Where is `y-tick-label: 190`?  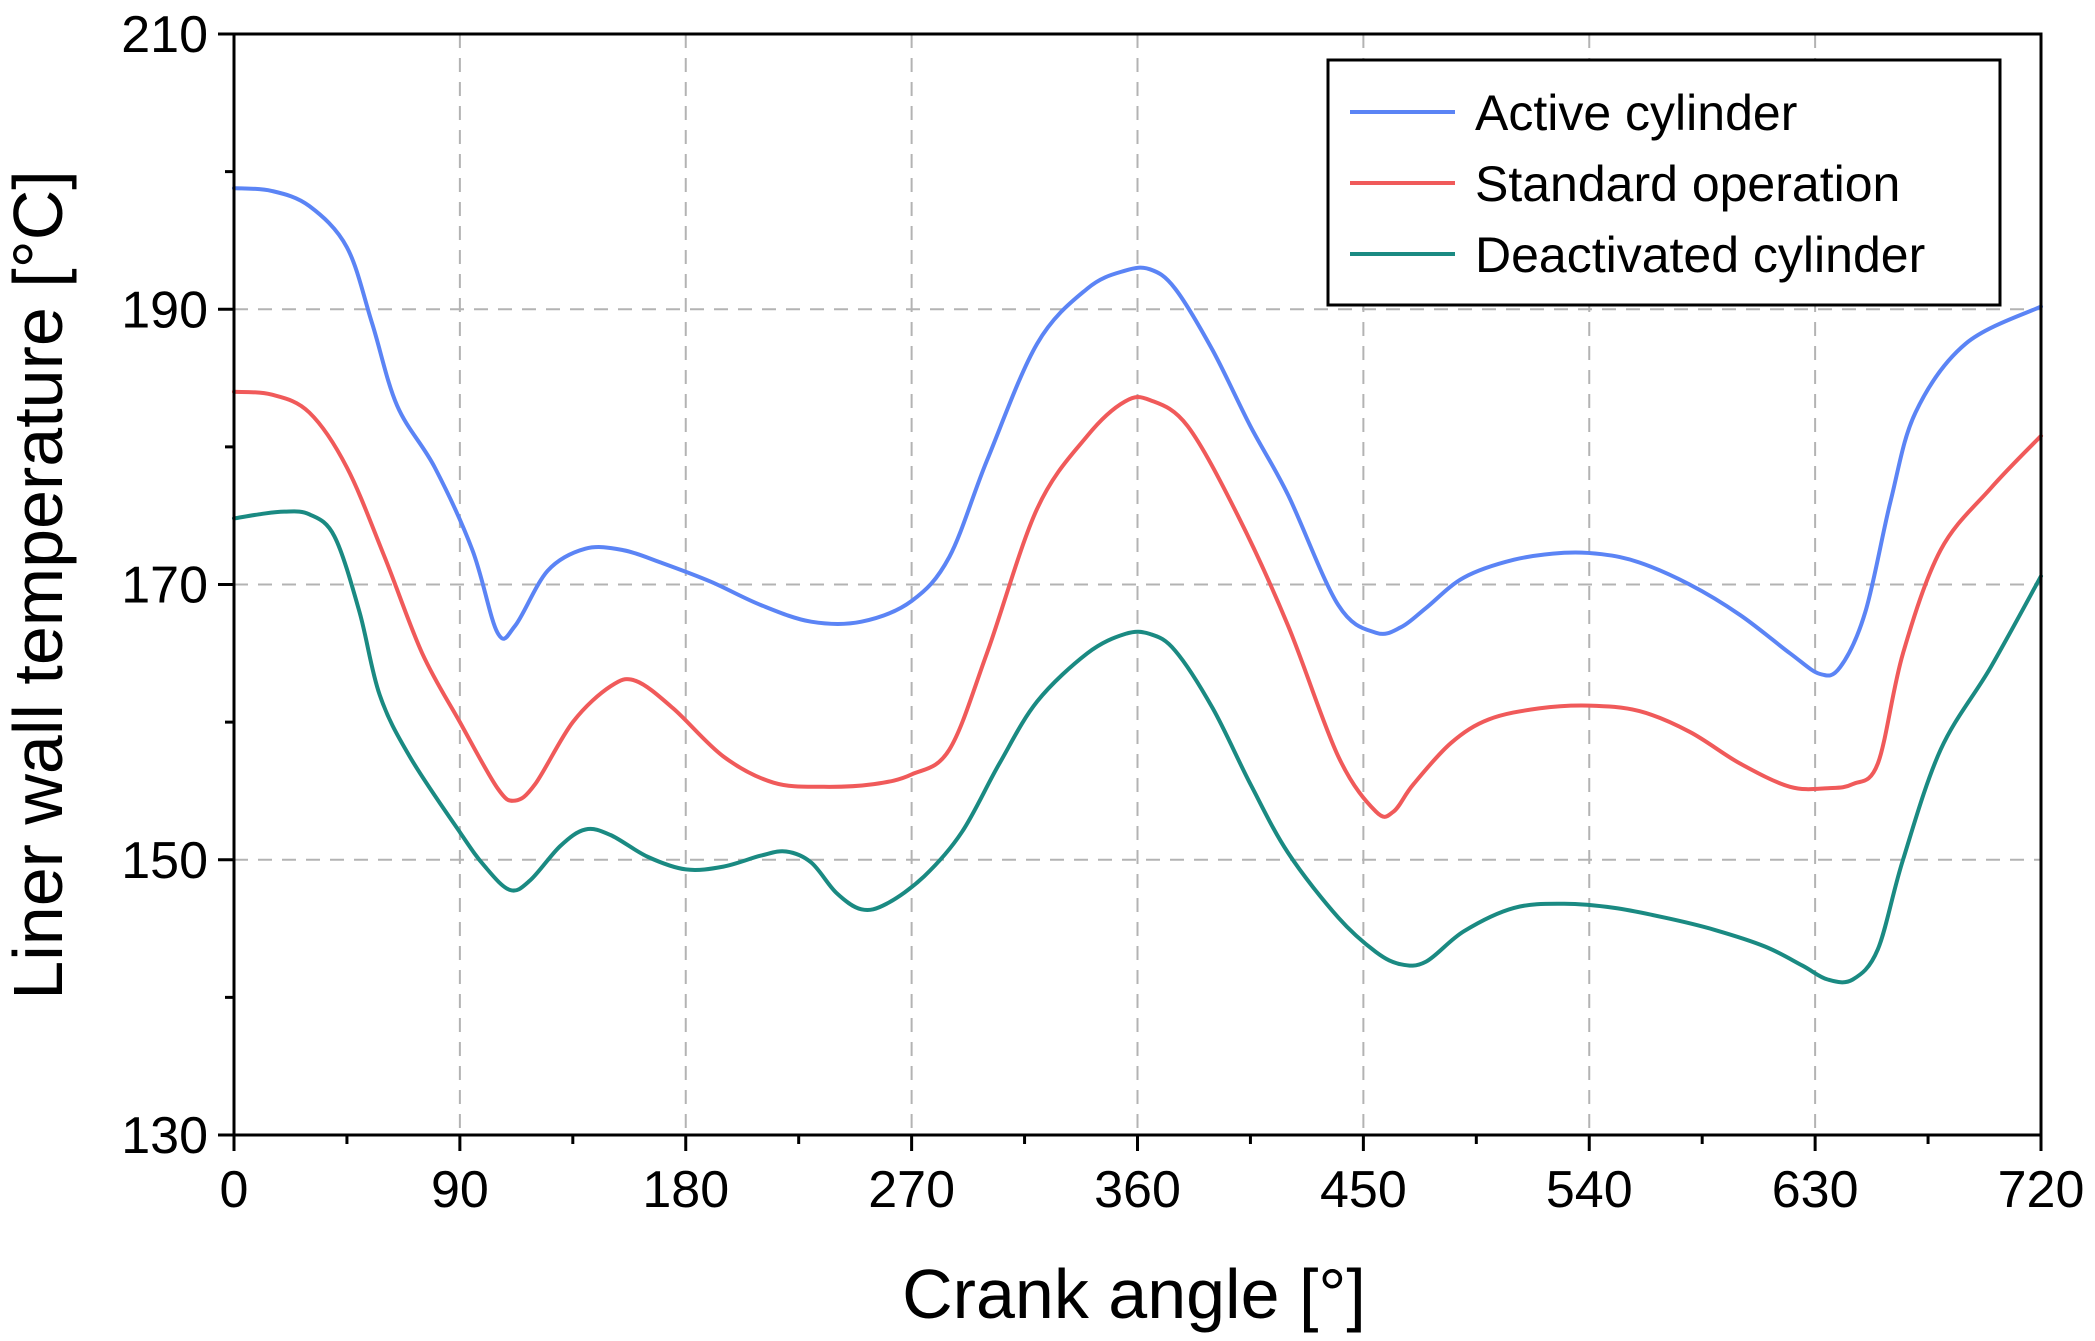 y-tick-label: 190 is located at coordinates (164, 310).